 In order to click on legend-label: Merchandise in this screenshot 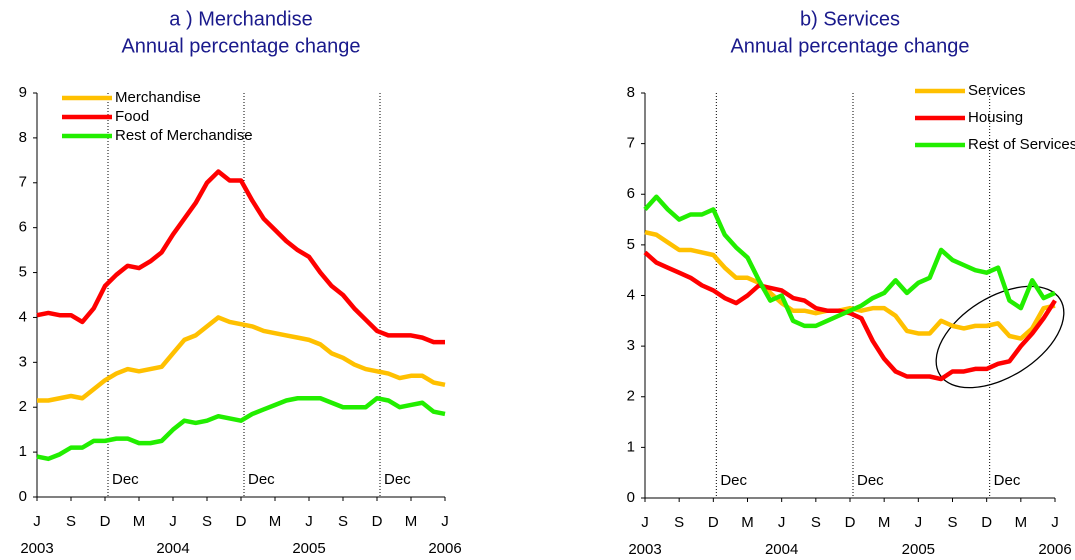, I will do `click(158, 97)`.